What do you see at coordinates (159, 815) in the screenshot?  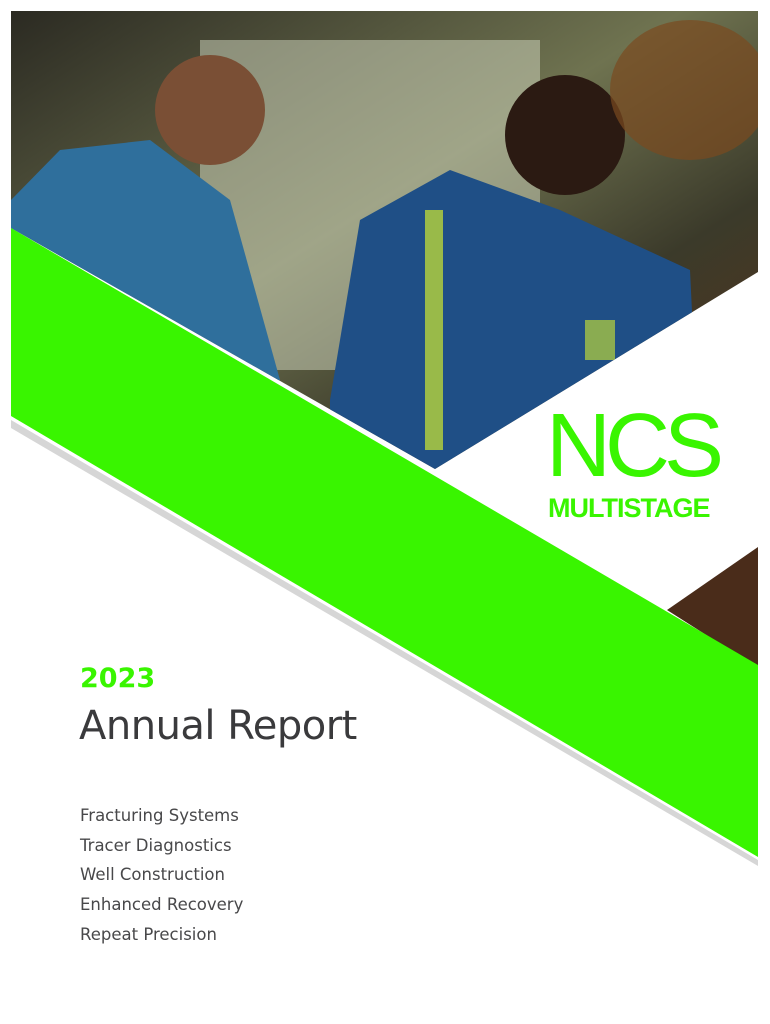 I see `service-item: Fracturing Systems` at bounding box center [159, 815].